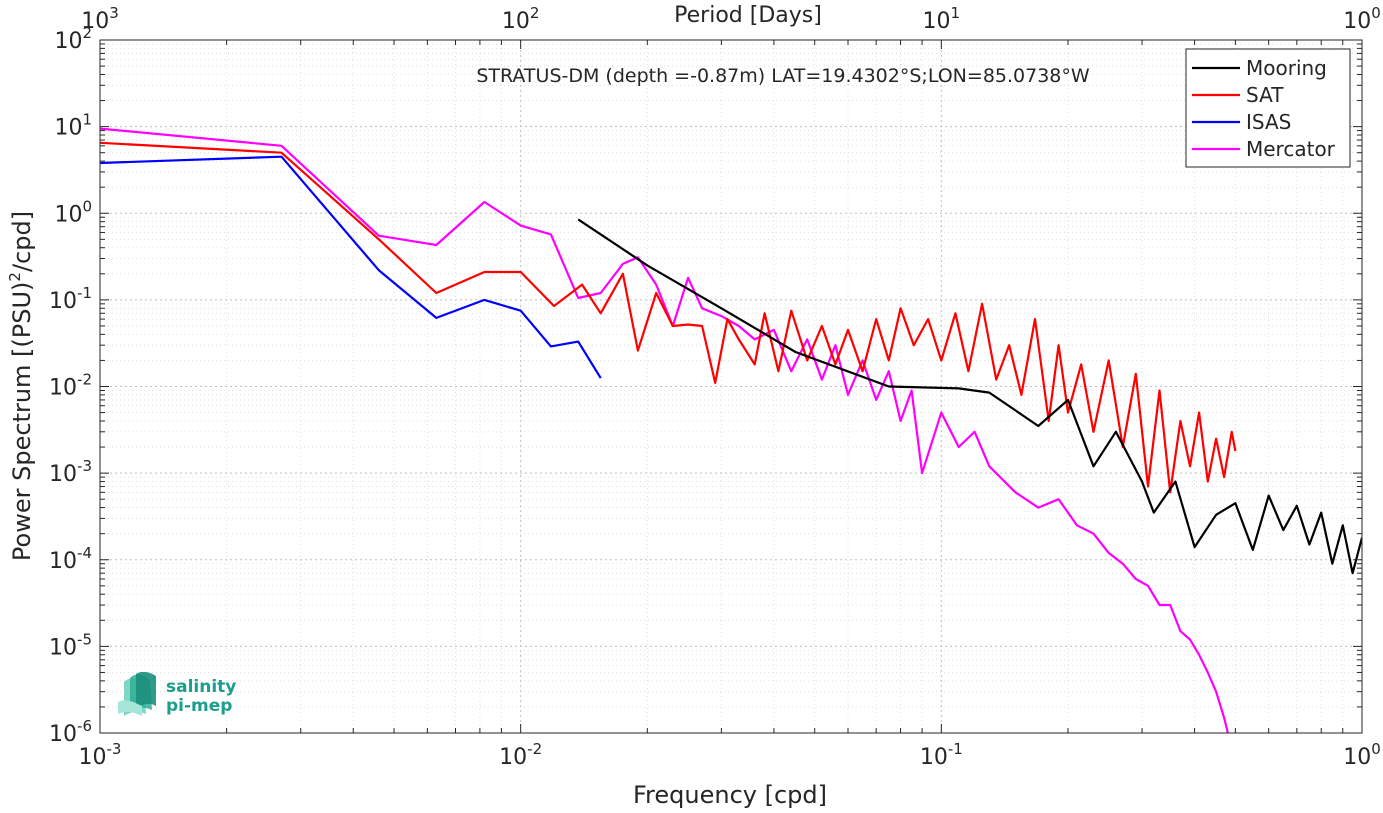 This screenshot has width=1383, height=813. I want to click on y-tick-label: 10⁻⁴, so click(70, 559).